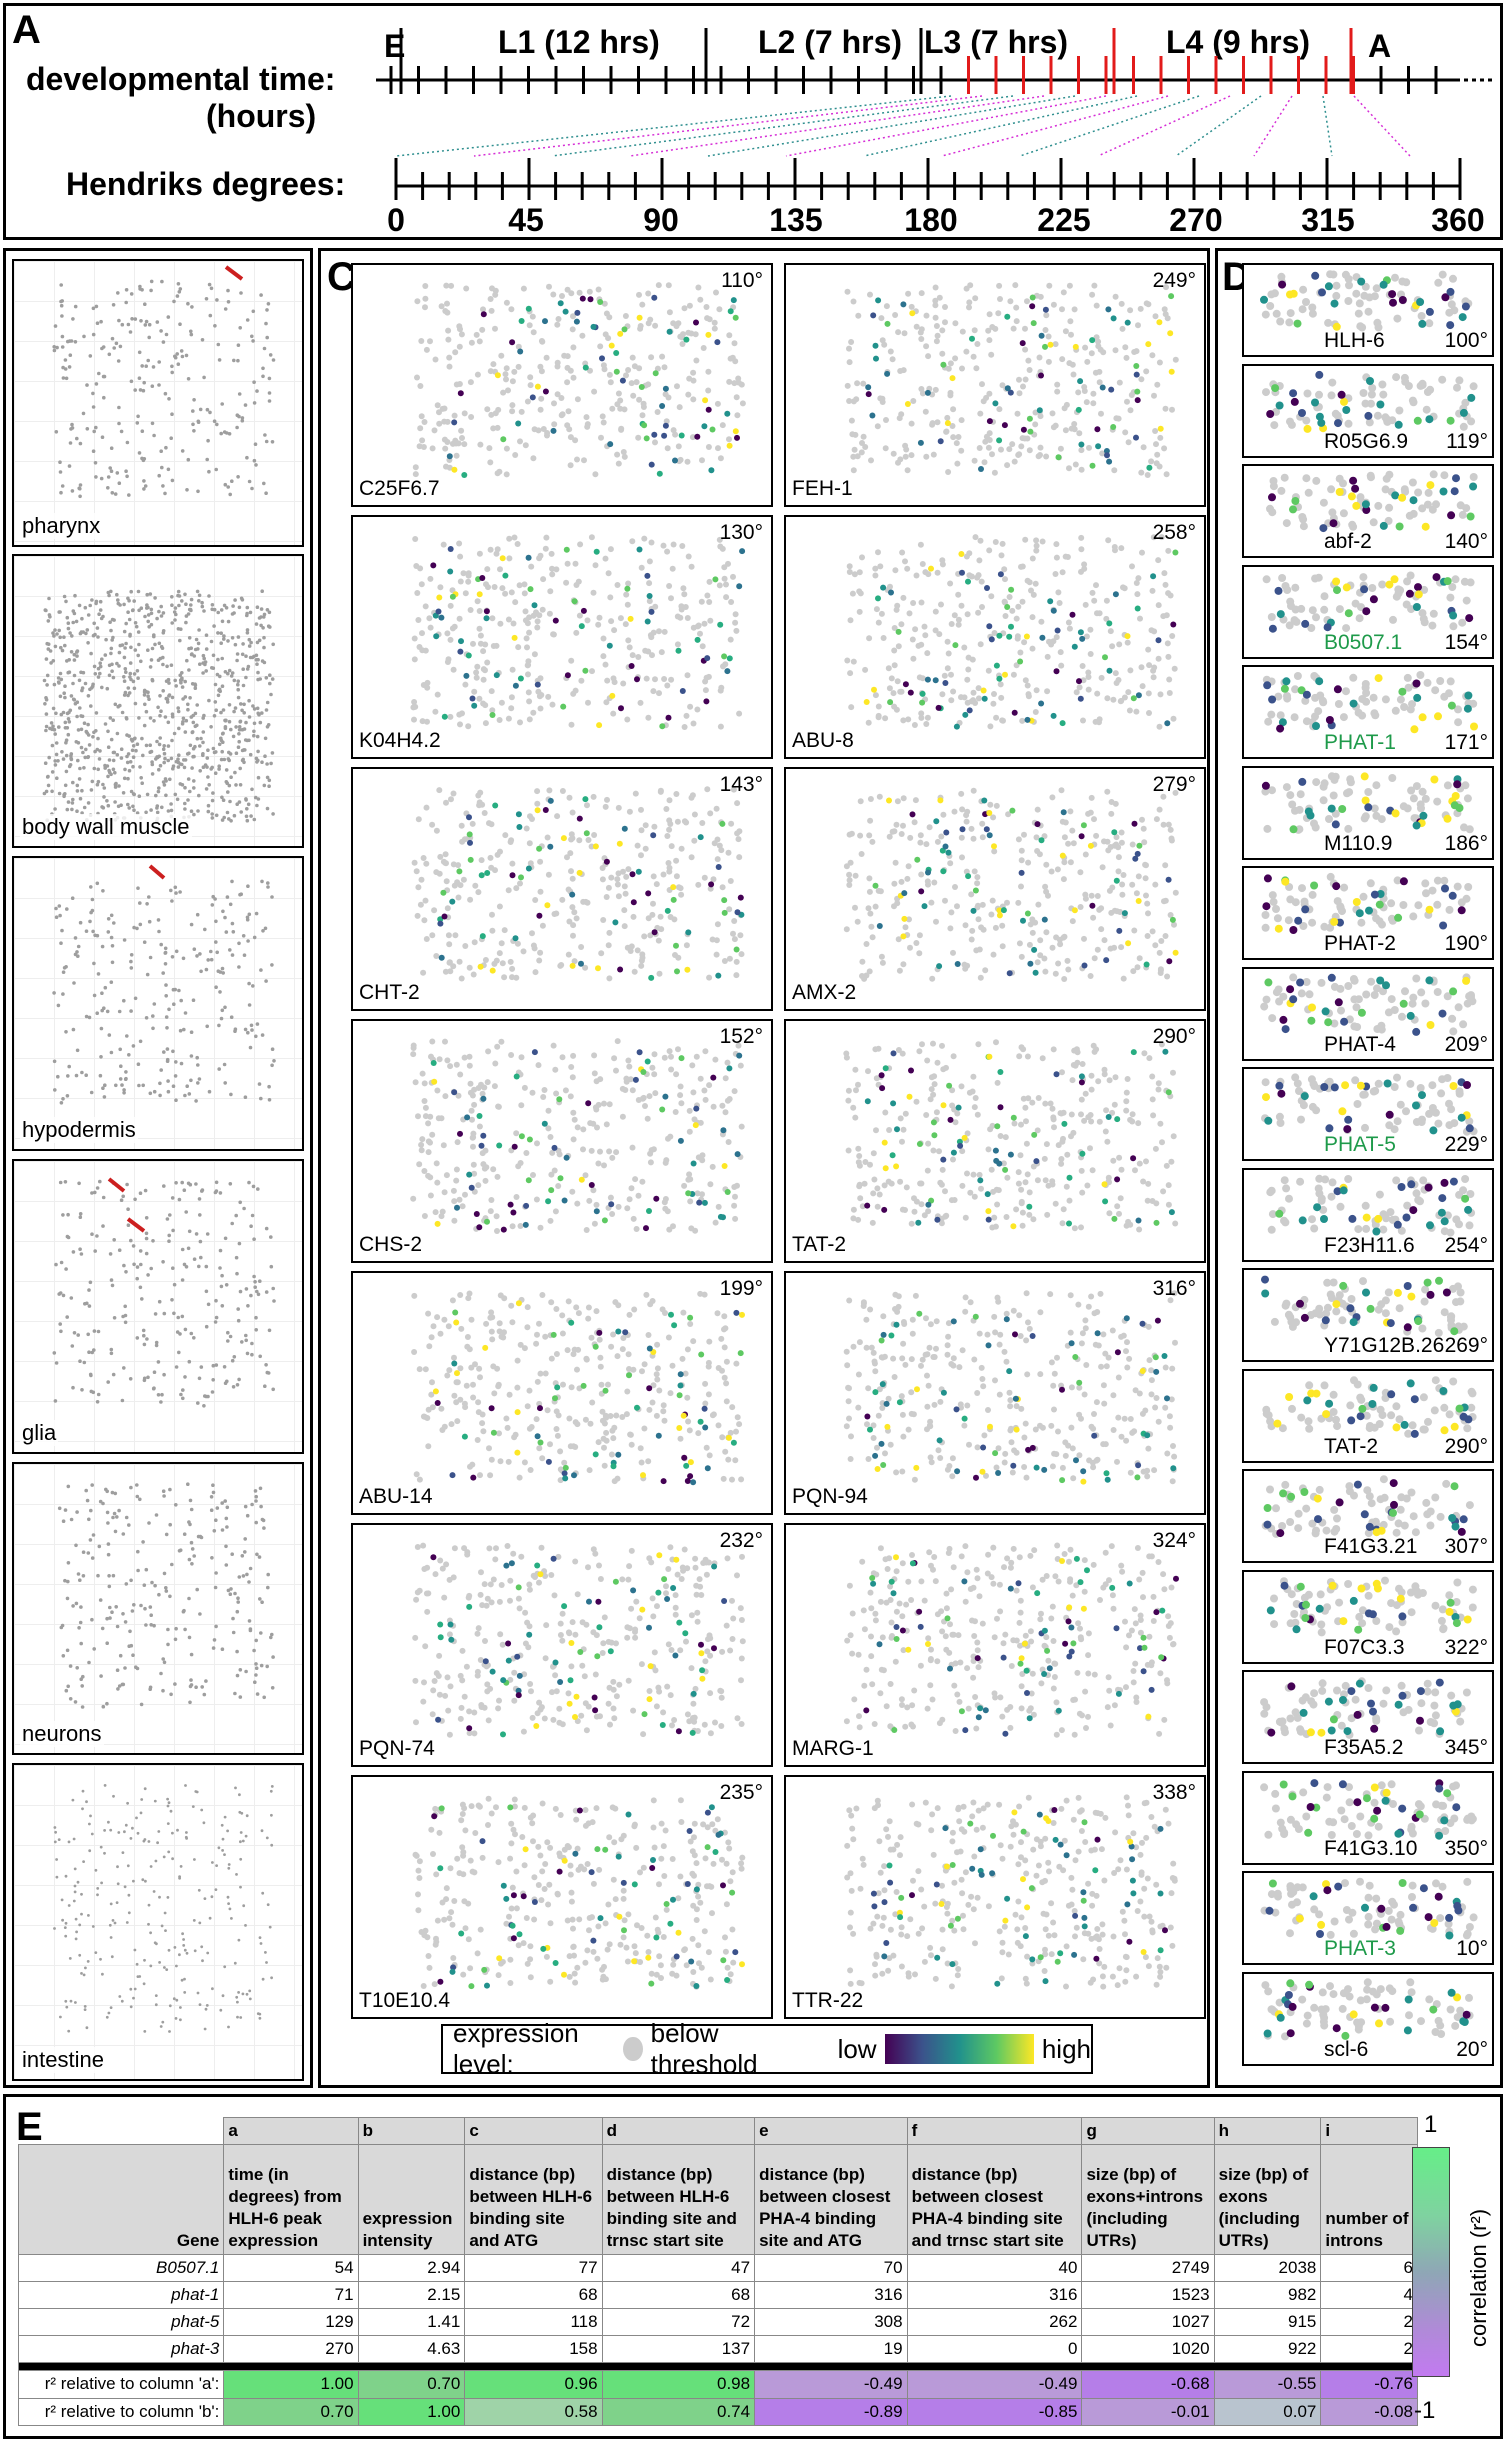  I want to click on gene-umap-card: ABU-8 258°, so click(995, 637).